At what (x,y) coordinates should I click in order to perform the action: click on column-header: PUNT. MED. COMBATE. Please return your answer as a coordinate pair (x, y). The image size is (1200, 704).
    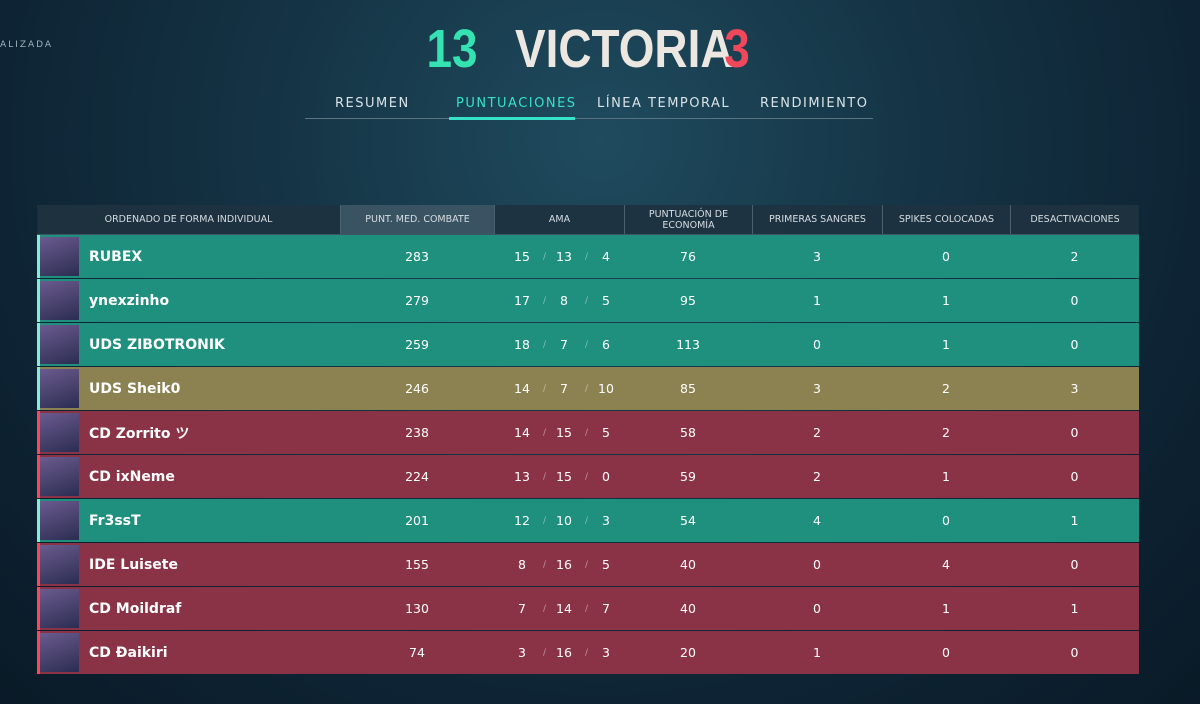
    Looking at the image, I should click on (417, 219).